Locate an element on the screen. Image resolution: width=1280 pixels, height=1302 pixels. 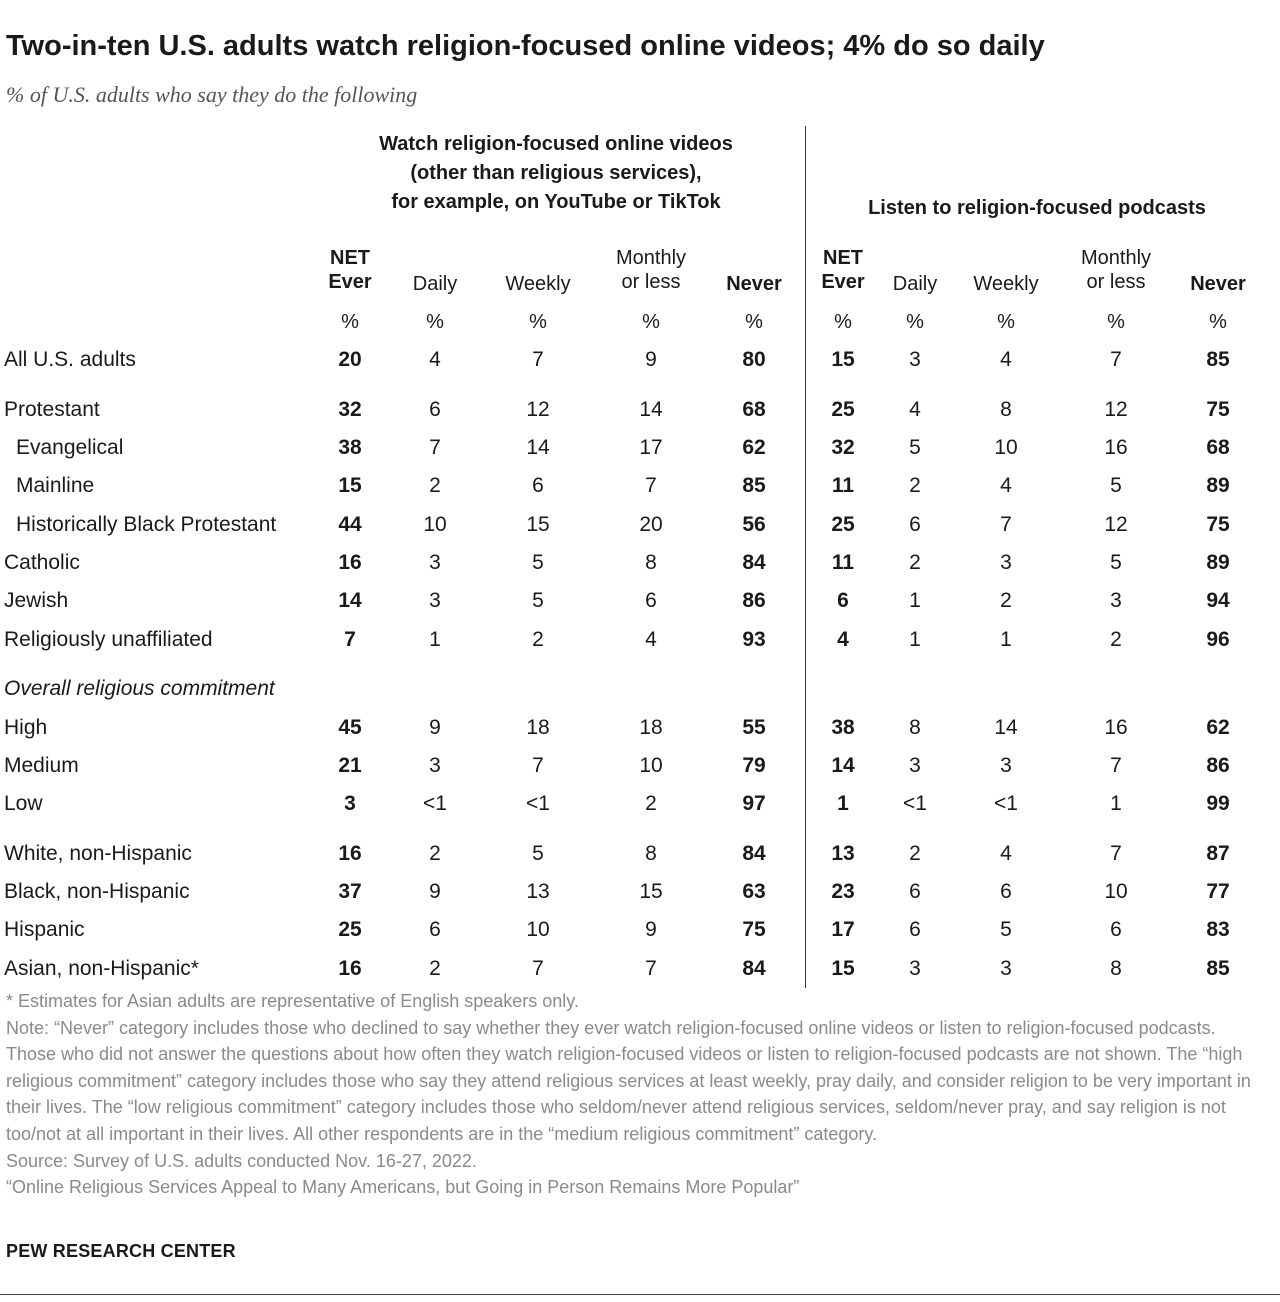
table-cell: 37 is located at coordinates (350, 891).